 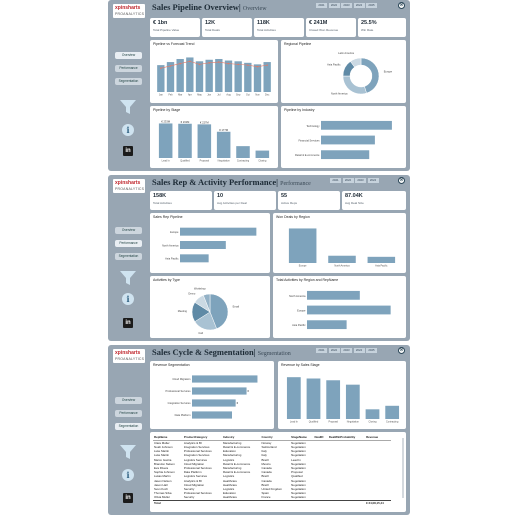 I want to click on table-header-cell: Country, so click(x=275, y=438).